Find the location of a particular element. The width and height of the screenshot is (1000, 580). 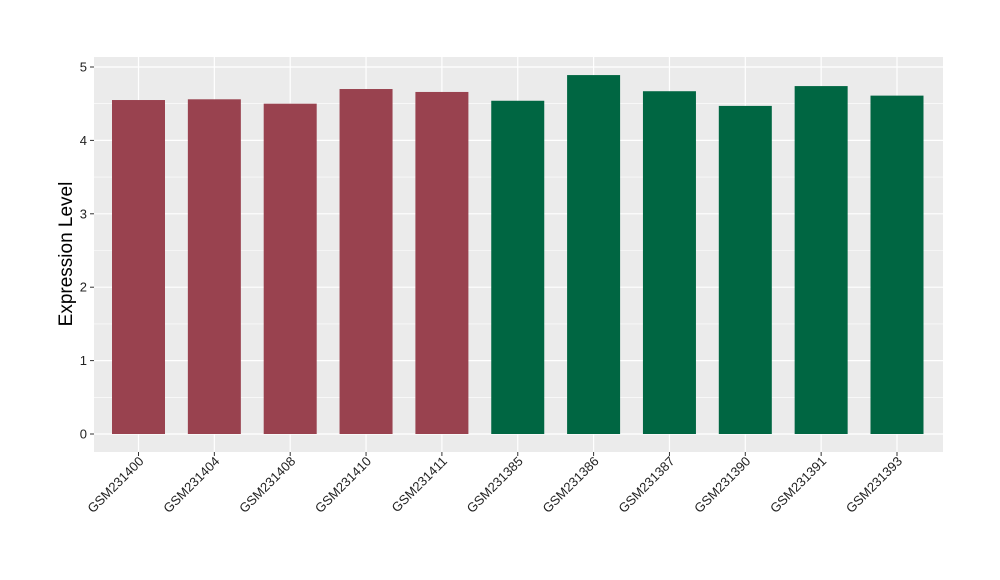

y-tick-label: 0 is located at coordinates (83, 434).